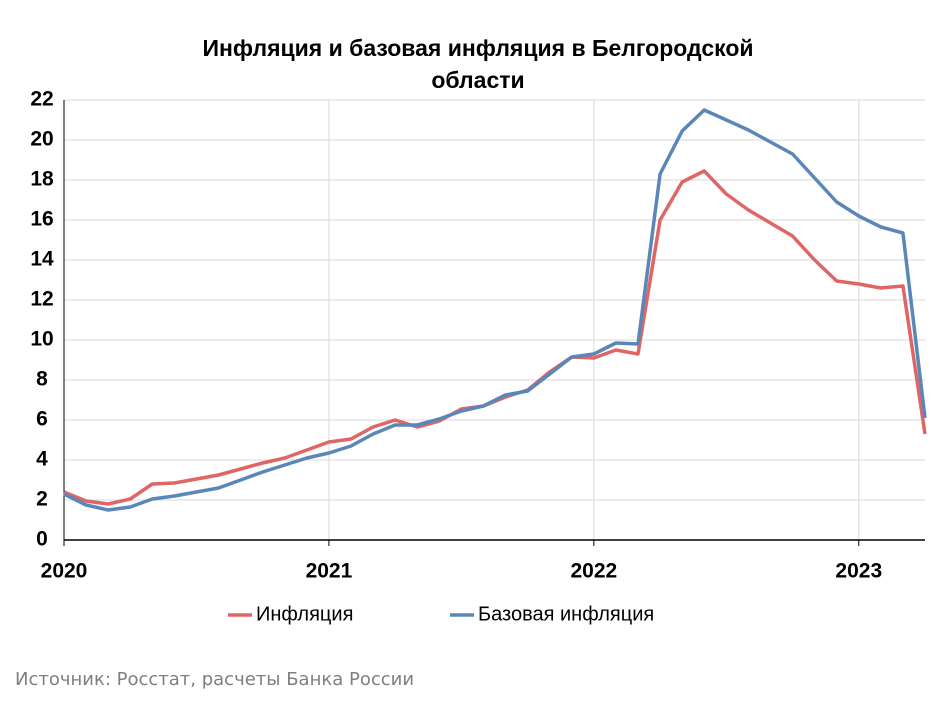  What do you see at coordinates (41, 139) in the screenshot?
I see `y-tick-label: 20` at bounding box center [41, 139].